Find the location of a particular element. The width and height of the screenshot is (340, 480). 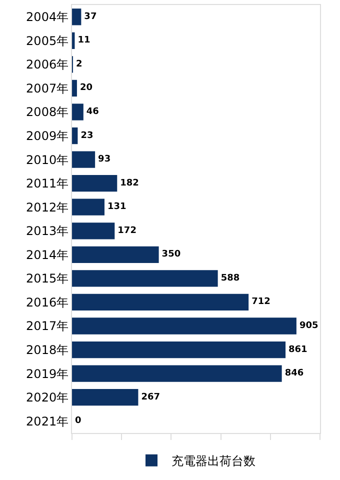

y-tick-label: 2010年 is located at coordinates (47, 159).